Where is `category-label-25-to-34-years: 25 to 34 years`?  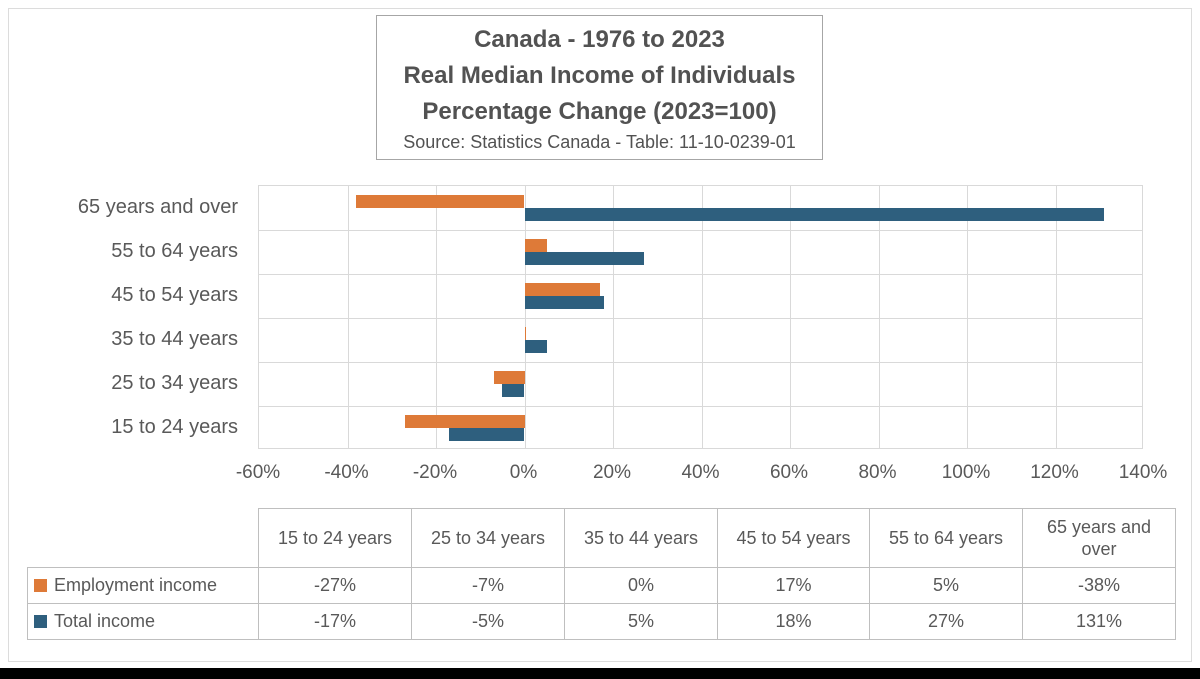
category-label-25-to-34-years: 25 to 34 years is located at coordinates (174, 383).